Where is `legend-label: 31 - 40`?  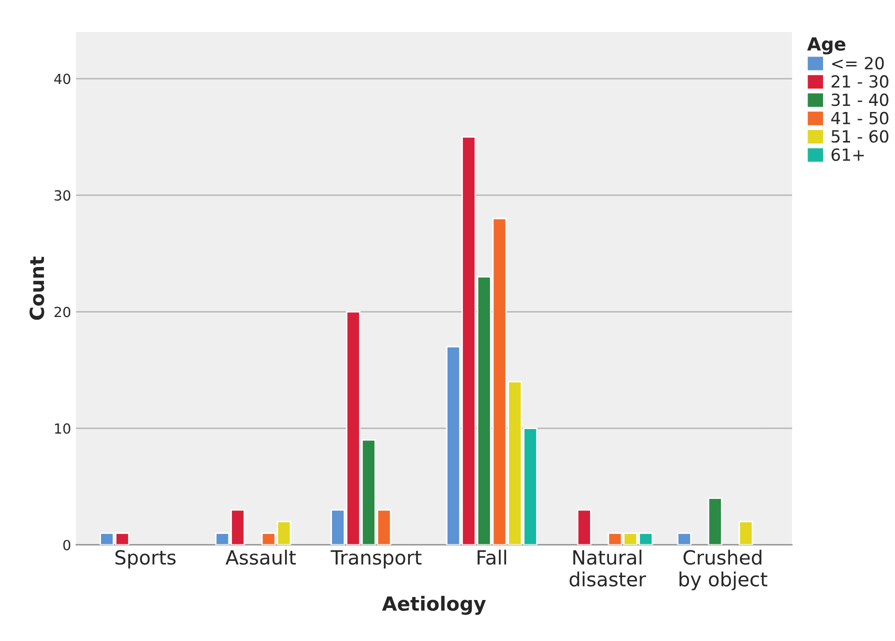
legend-label: 31 - 40 is located at coordinates (860, 99).